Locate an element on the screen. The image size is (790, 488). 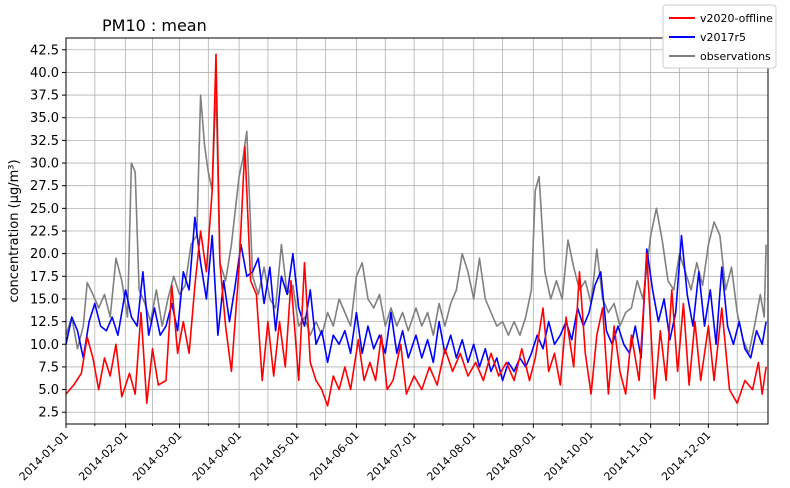
legend: v2020-offline v2017r5 observations is located at coordinates (719, 36).